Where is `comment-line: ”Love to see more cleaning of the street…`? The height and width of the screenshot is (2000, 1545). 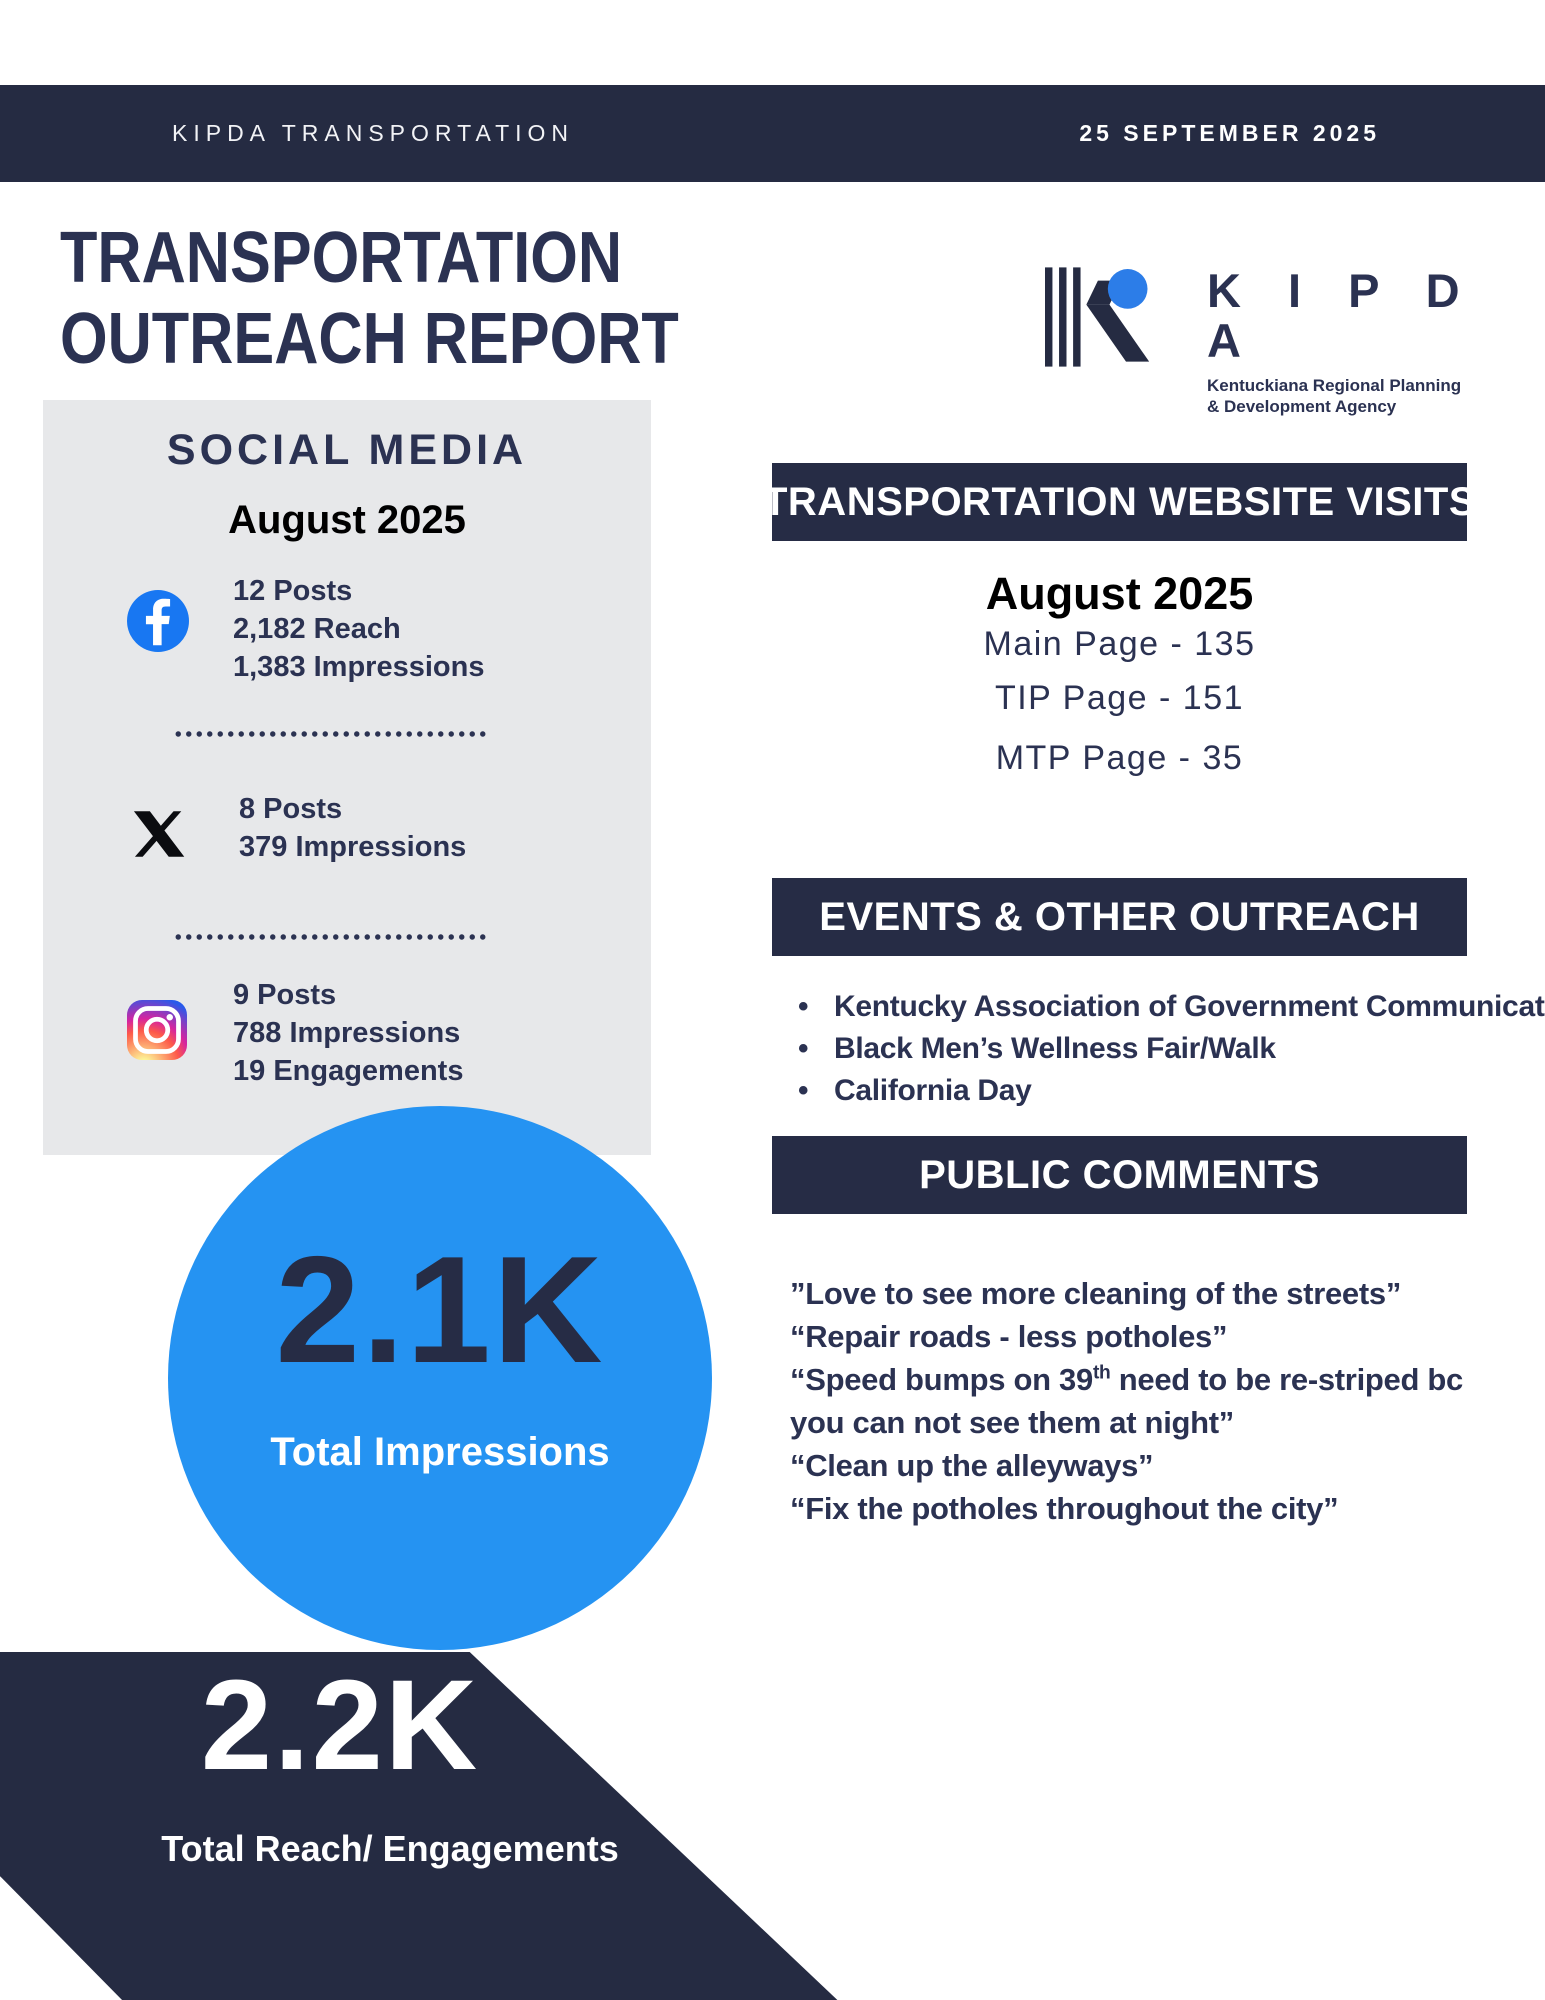 comment-line: ”Love to see more cleaning of the street… is located at coordinates (1096, 1293).